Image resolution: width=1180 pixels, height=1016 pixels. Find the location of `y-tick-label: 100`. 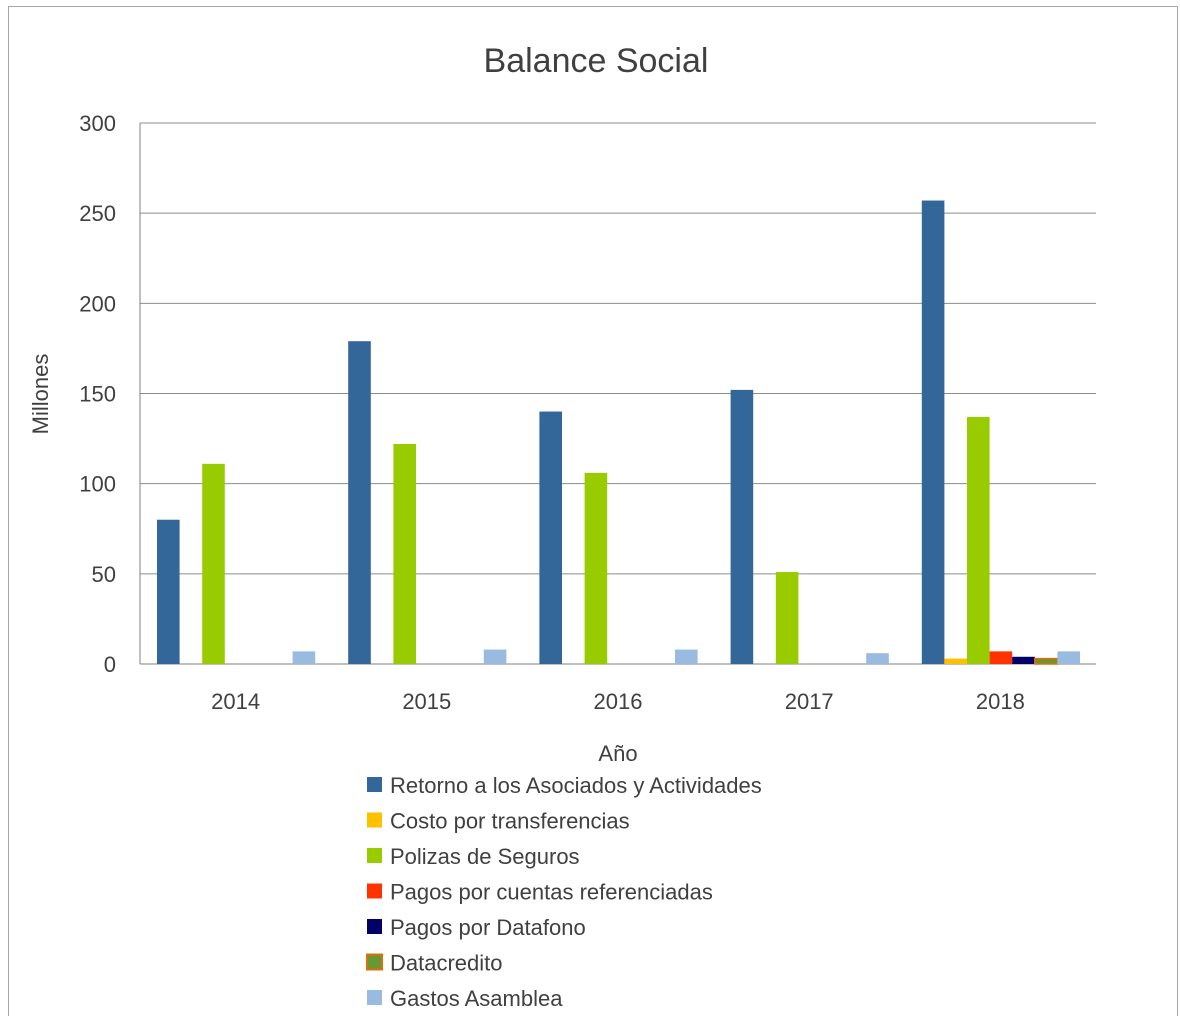

y-tick-label: 100 is located at coordinates (97, 484).